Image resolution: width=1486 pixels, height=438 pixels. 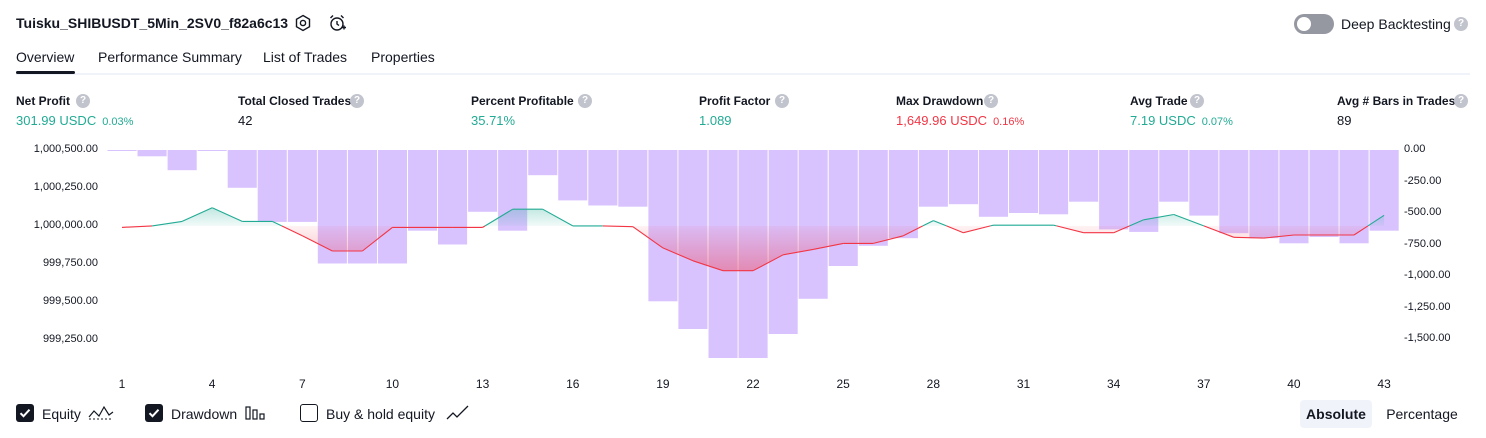 What do you see at coordinates (1384, 384) in the screenshot?
I see `x-tick-label: 43` at bounding box center [1384, 384].